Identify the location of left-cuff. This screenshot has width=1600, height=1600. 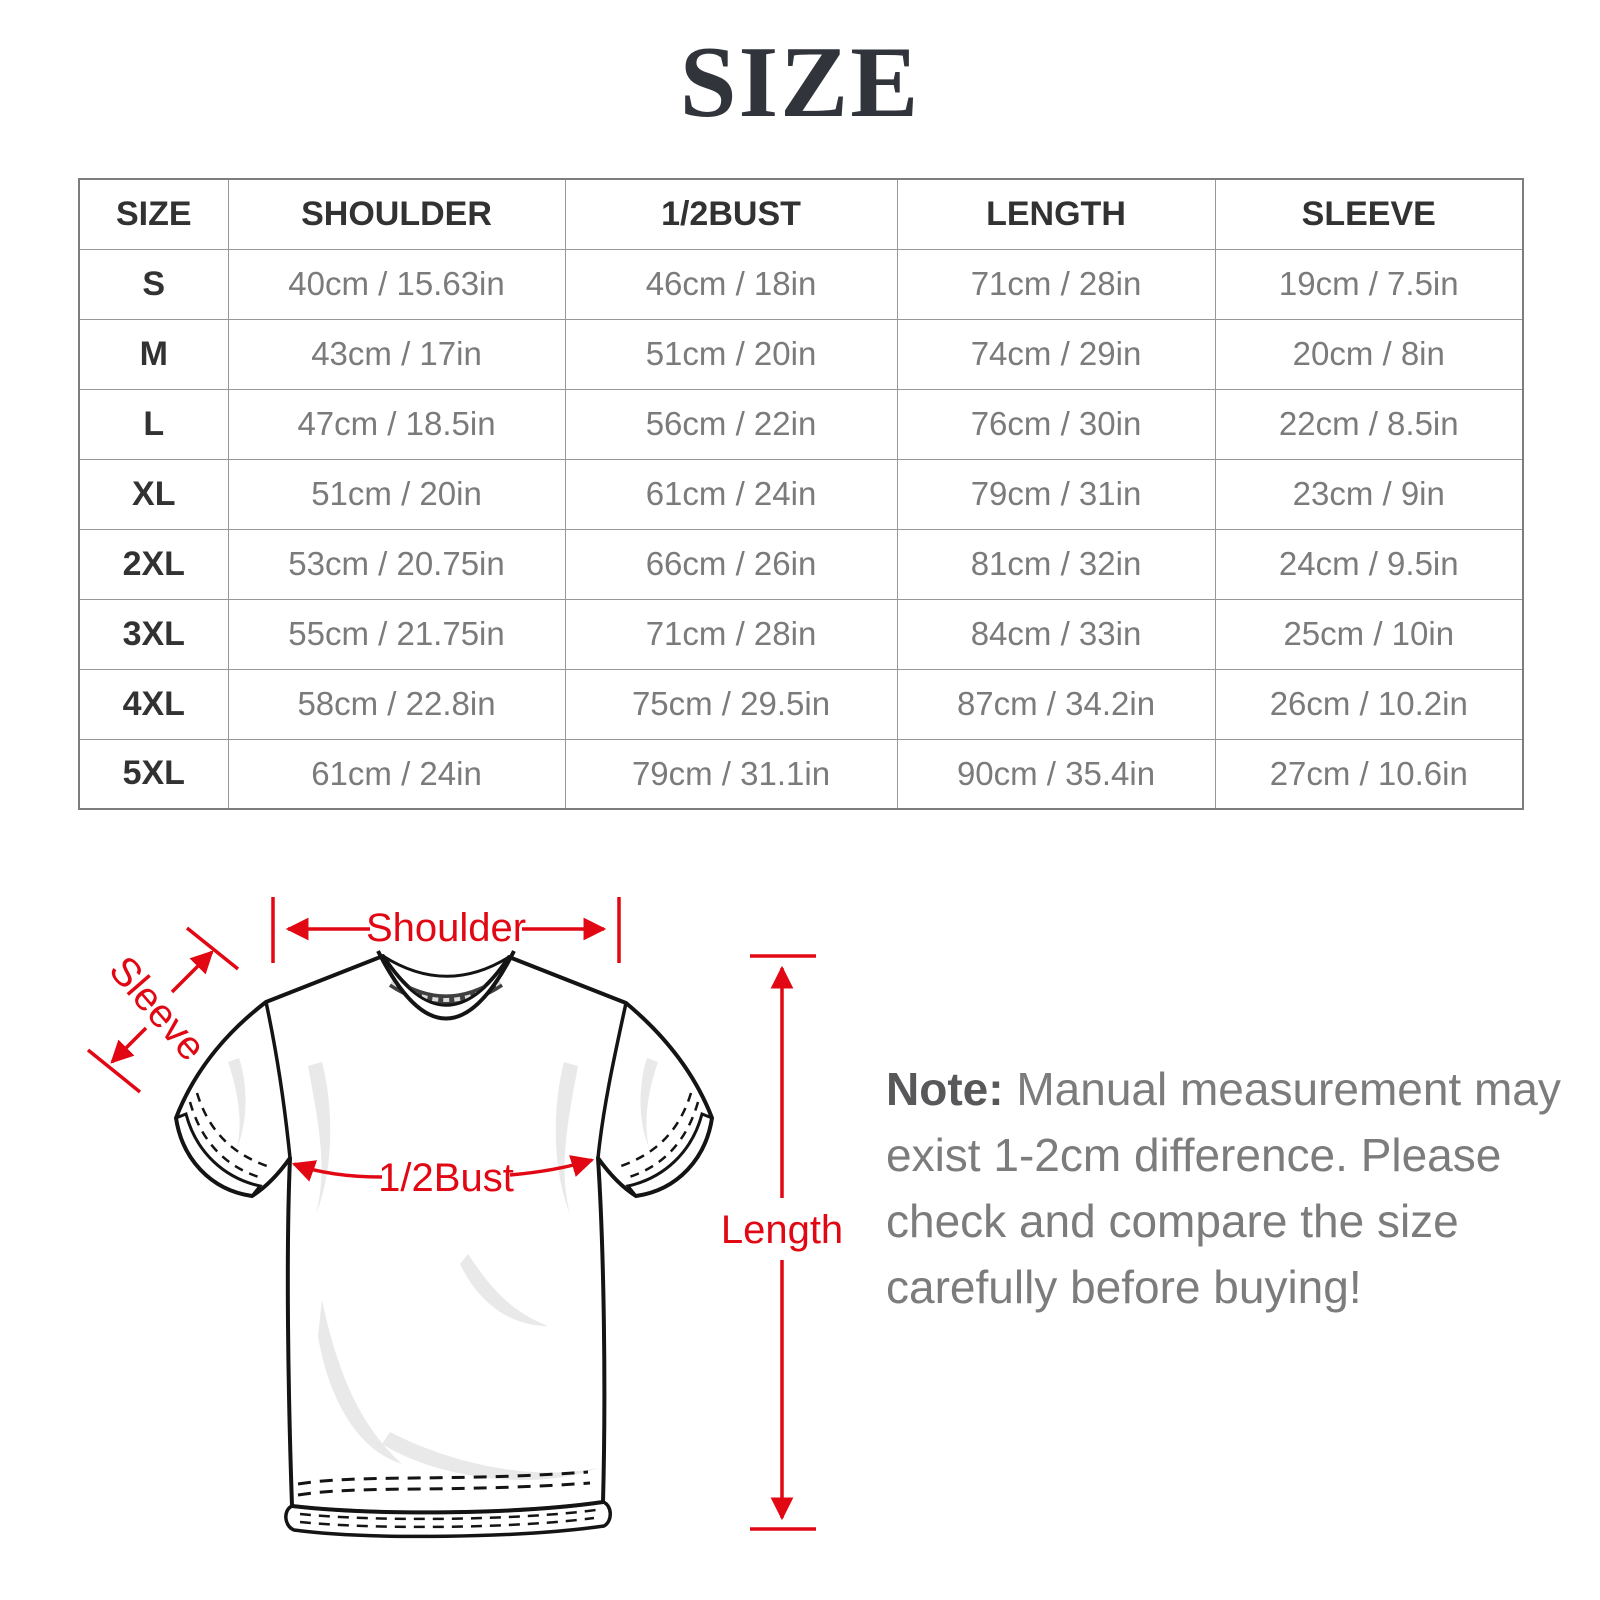
(221, 1145).